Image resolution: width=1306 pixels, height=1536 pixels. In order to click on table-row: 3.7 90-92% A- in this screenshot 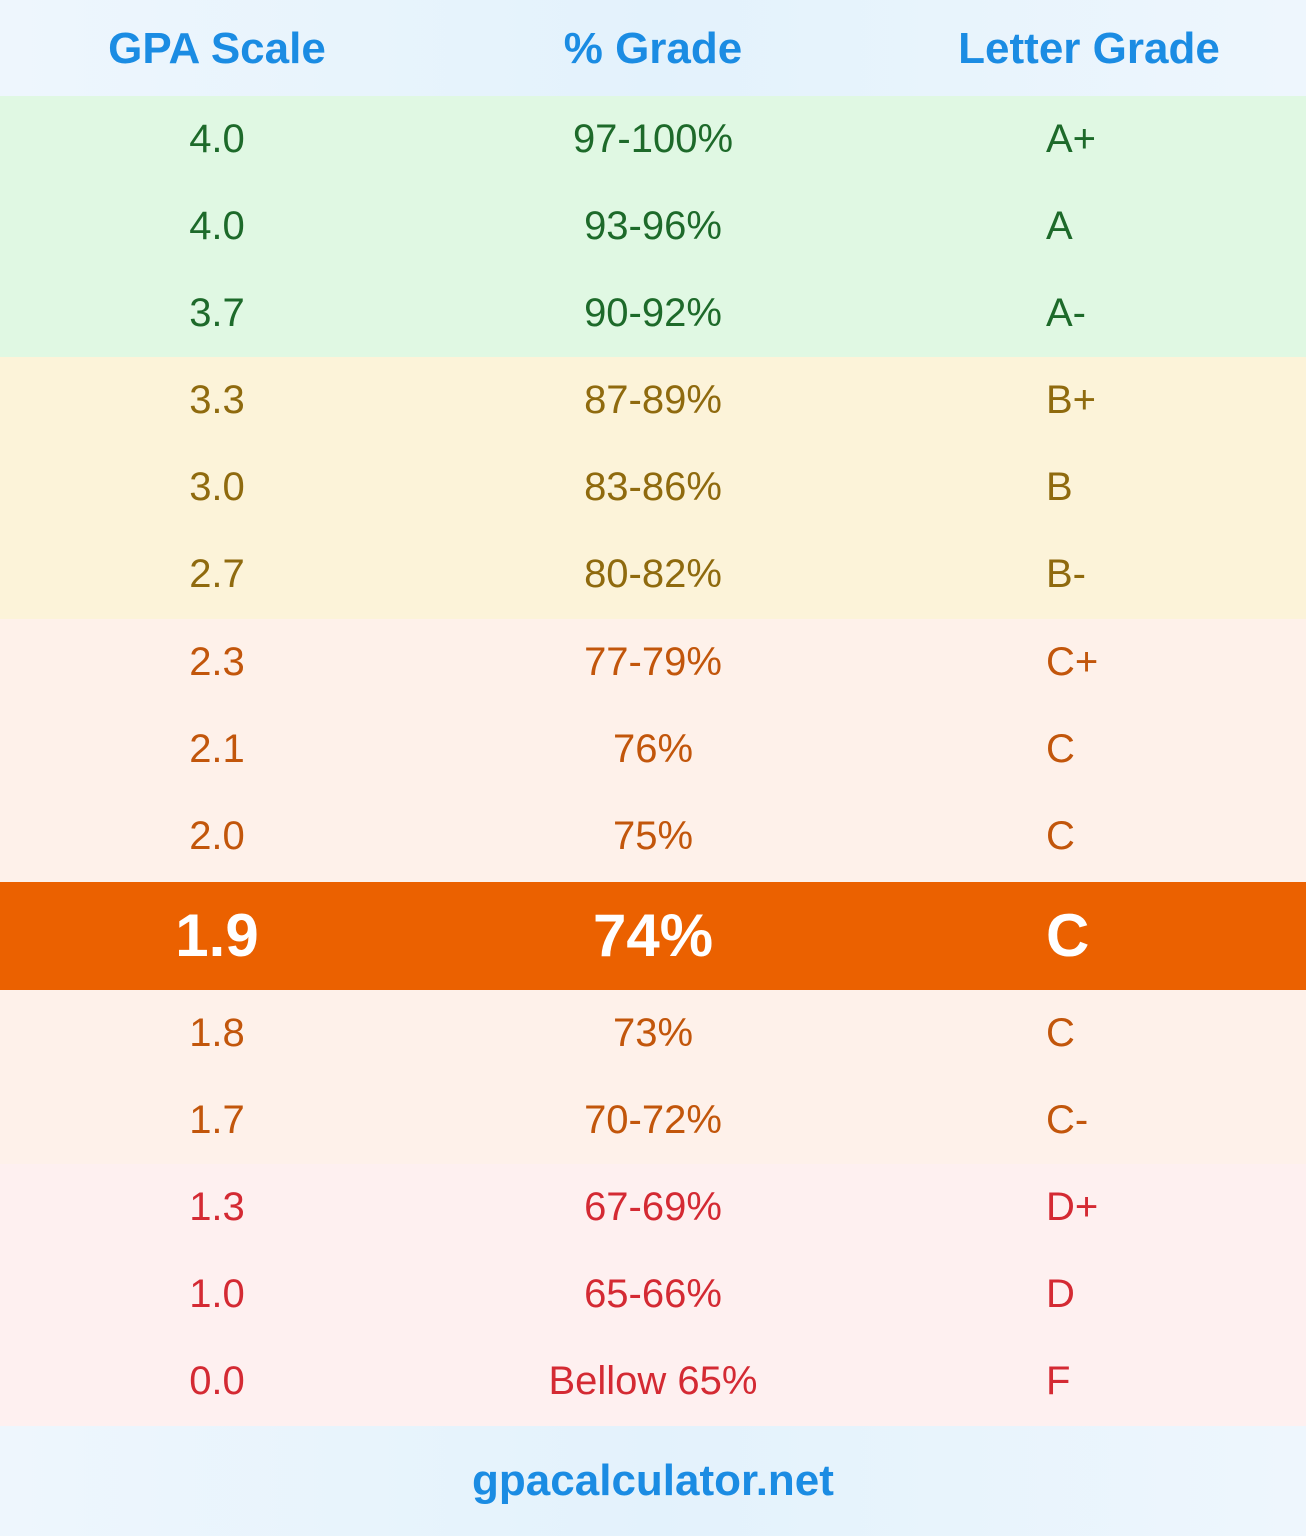, I will do `click(653, 313)`.